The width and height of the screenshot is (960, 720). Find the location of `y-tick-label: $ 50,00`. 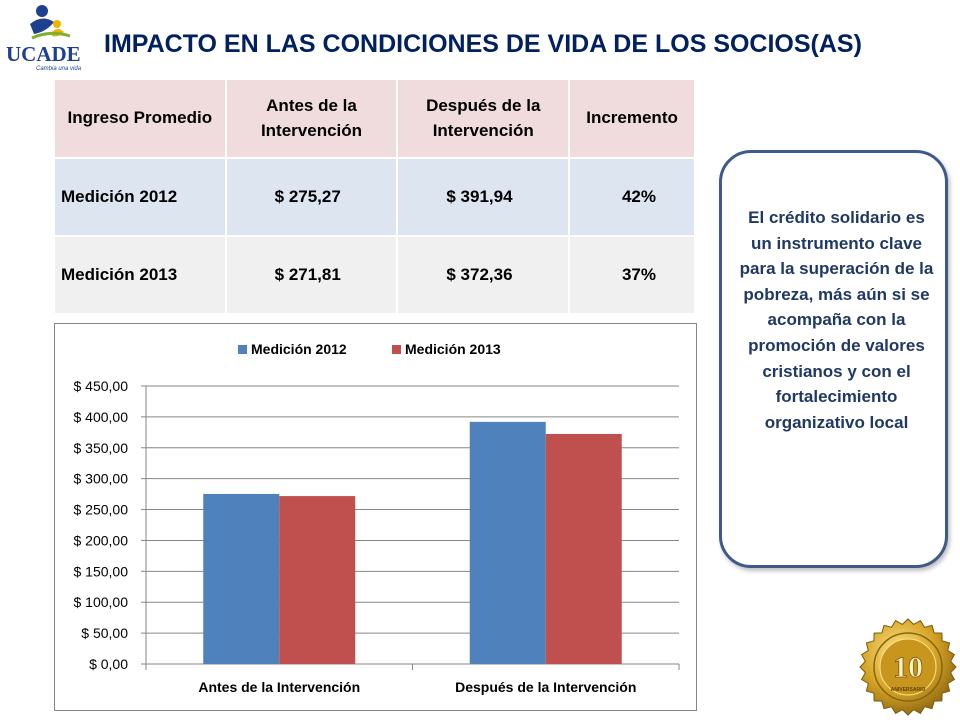

y-tick-label: $ 50,00 is located at coordinates (104, 633).